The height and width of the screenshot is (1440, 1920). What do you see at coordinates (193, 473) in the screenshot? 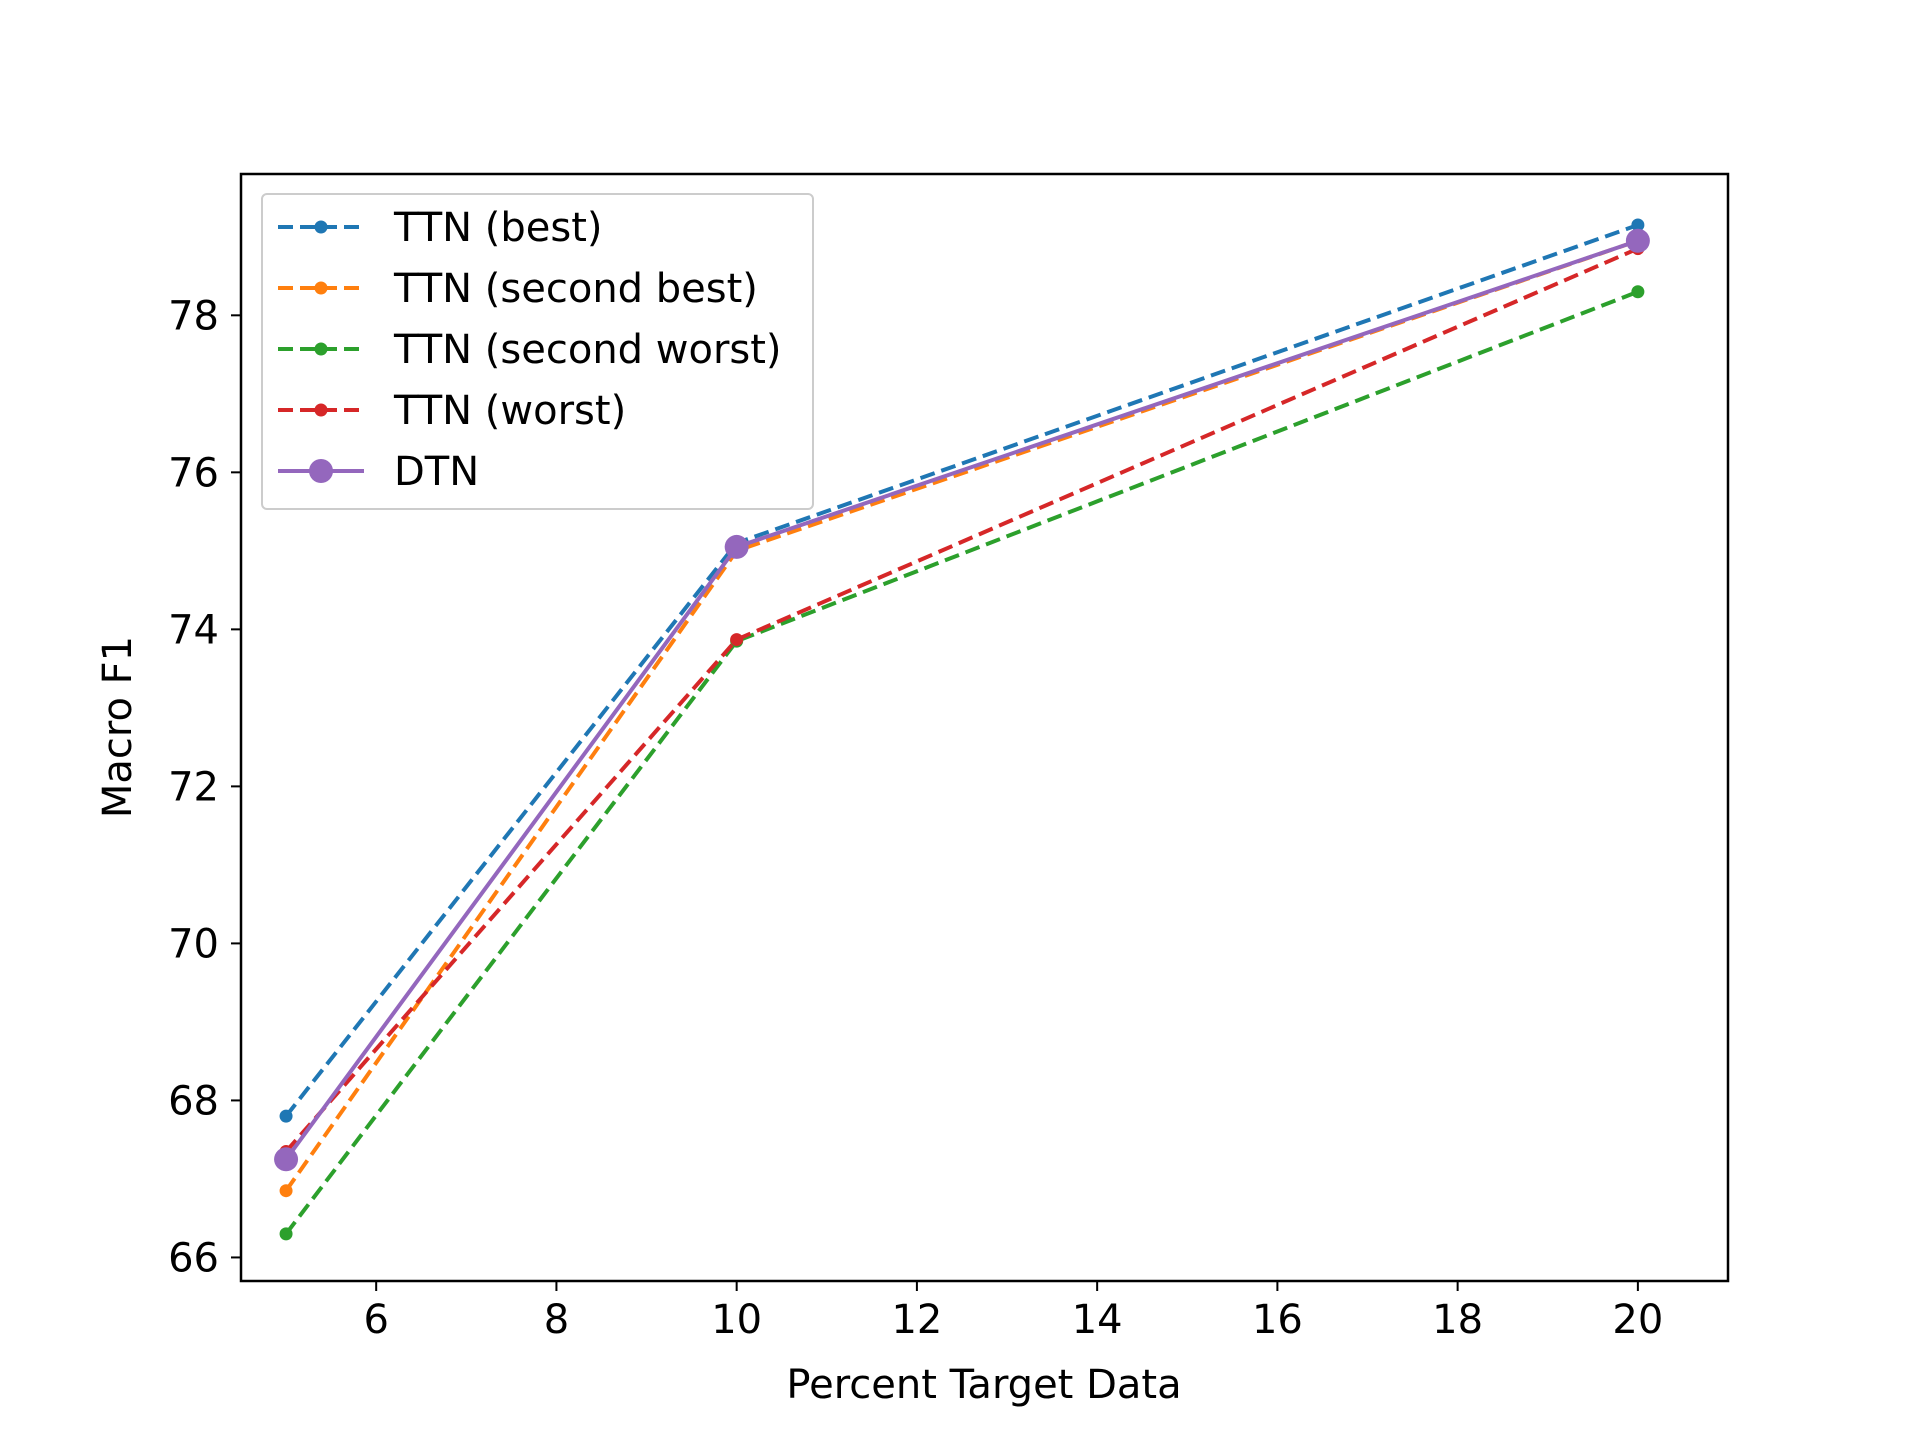
I see `y-tick-label: 76` at bounding box center [193, 473].